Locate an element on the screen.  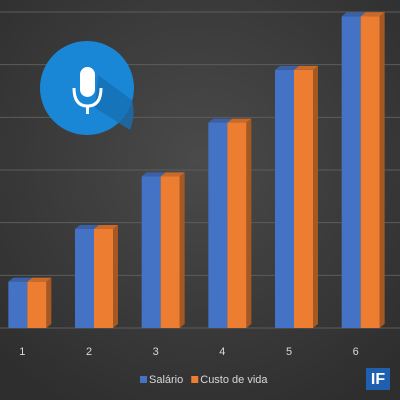
x-tick-label: 4 is located at coordinates (222, 352).